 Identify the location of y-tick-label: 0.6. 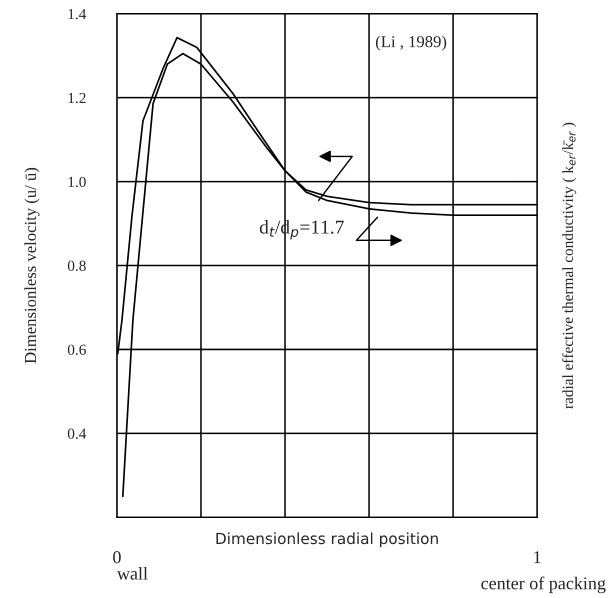
(77, 349).